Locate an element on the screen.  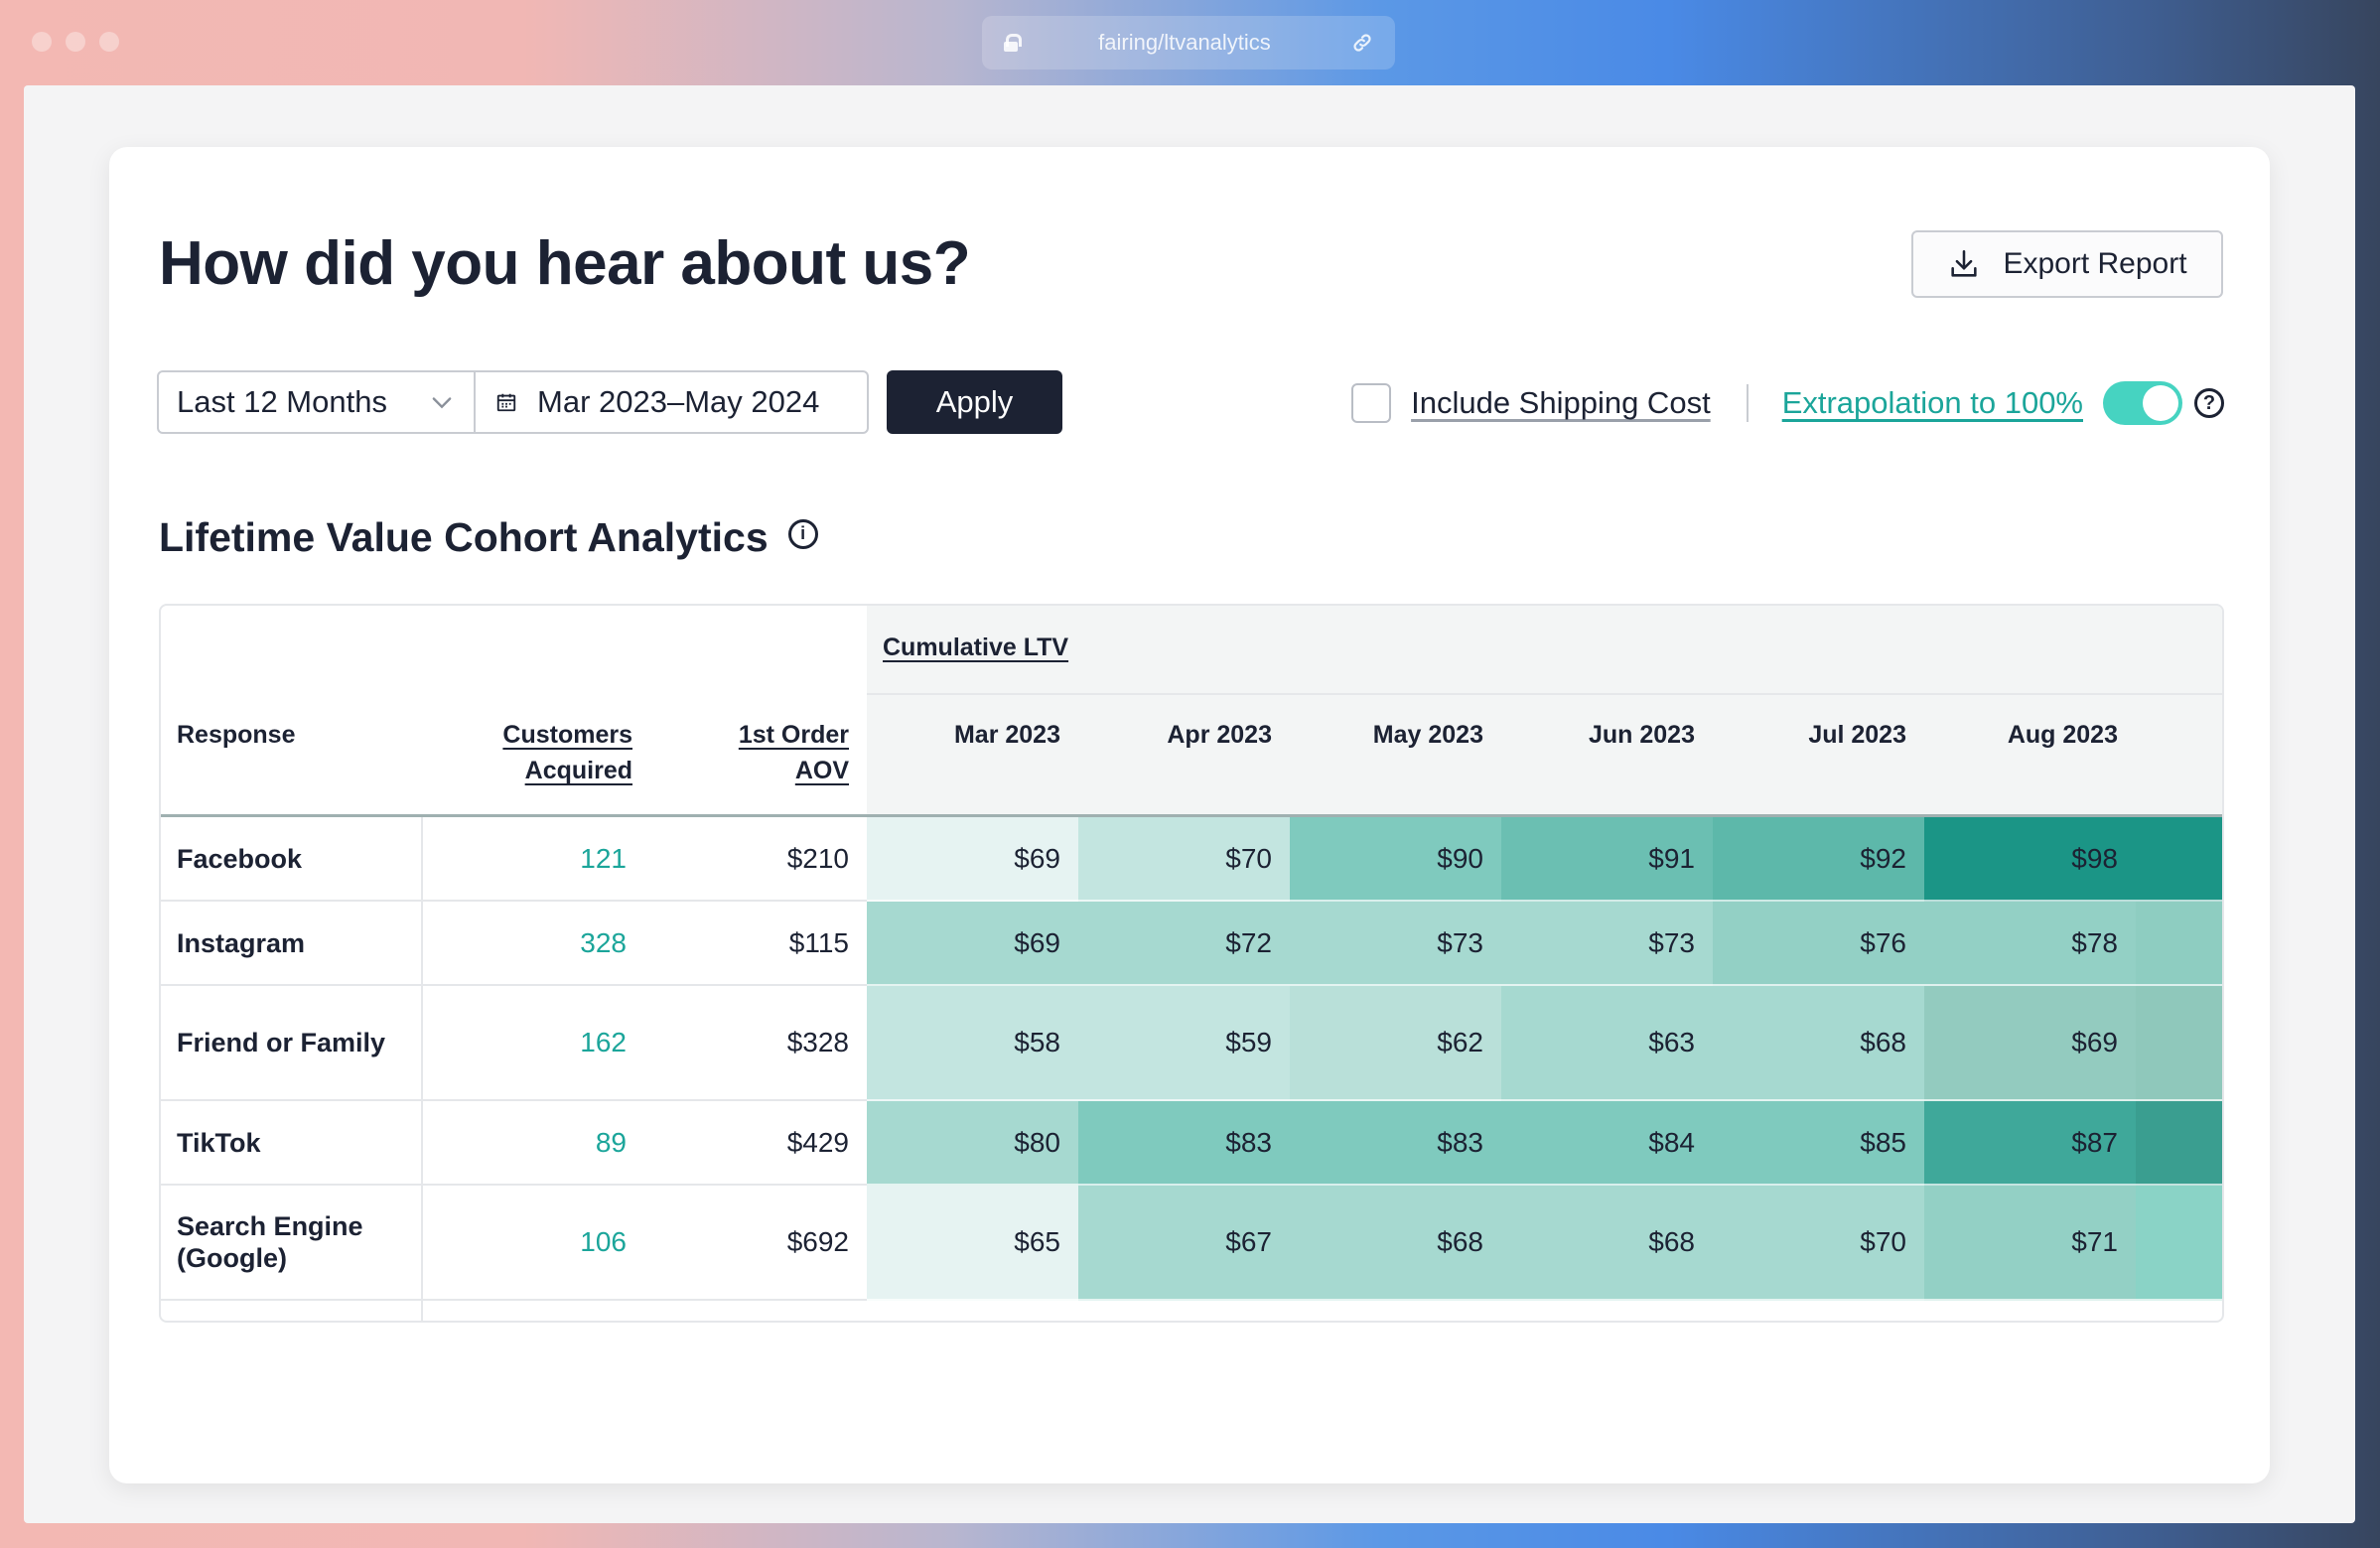
lock-icon is located at coordinates (1013, 43).